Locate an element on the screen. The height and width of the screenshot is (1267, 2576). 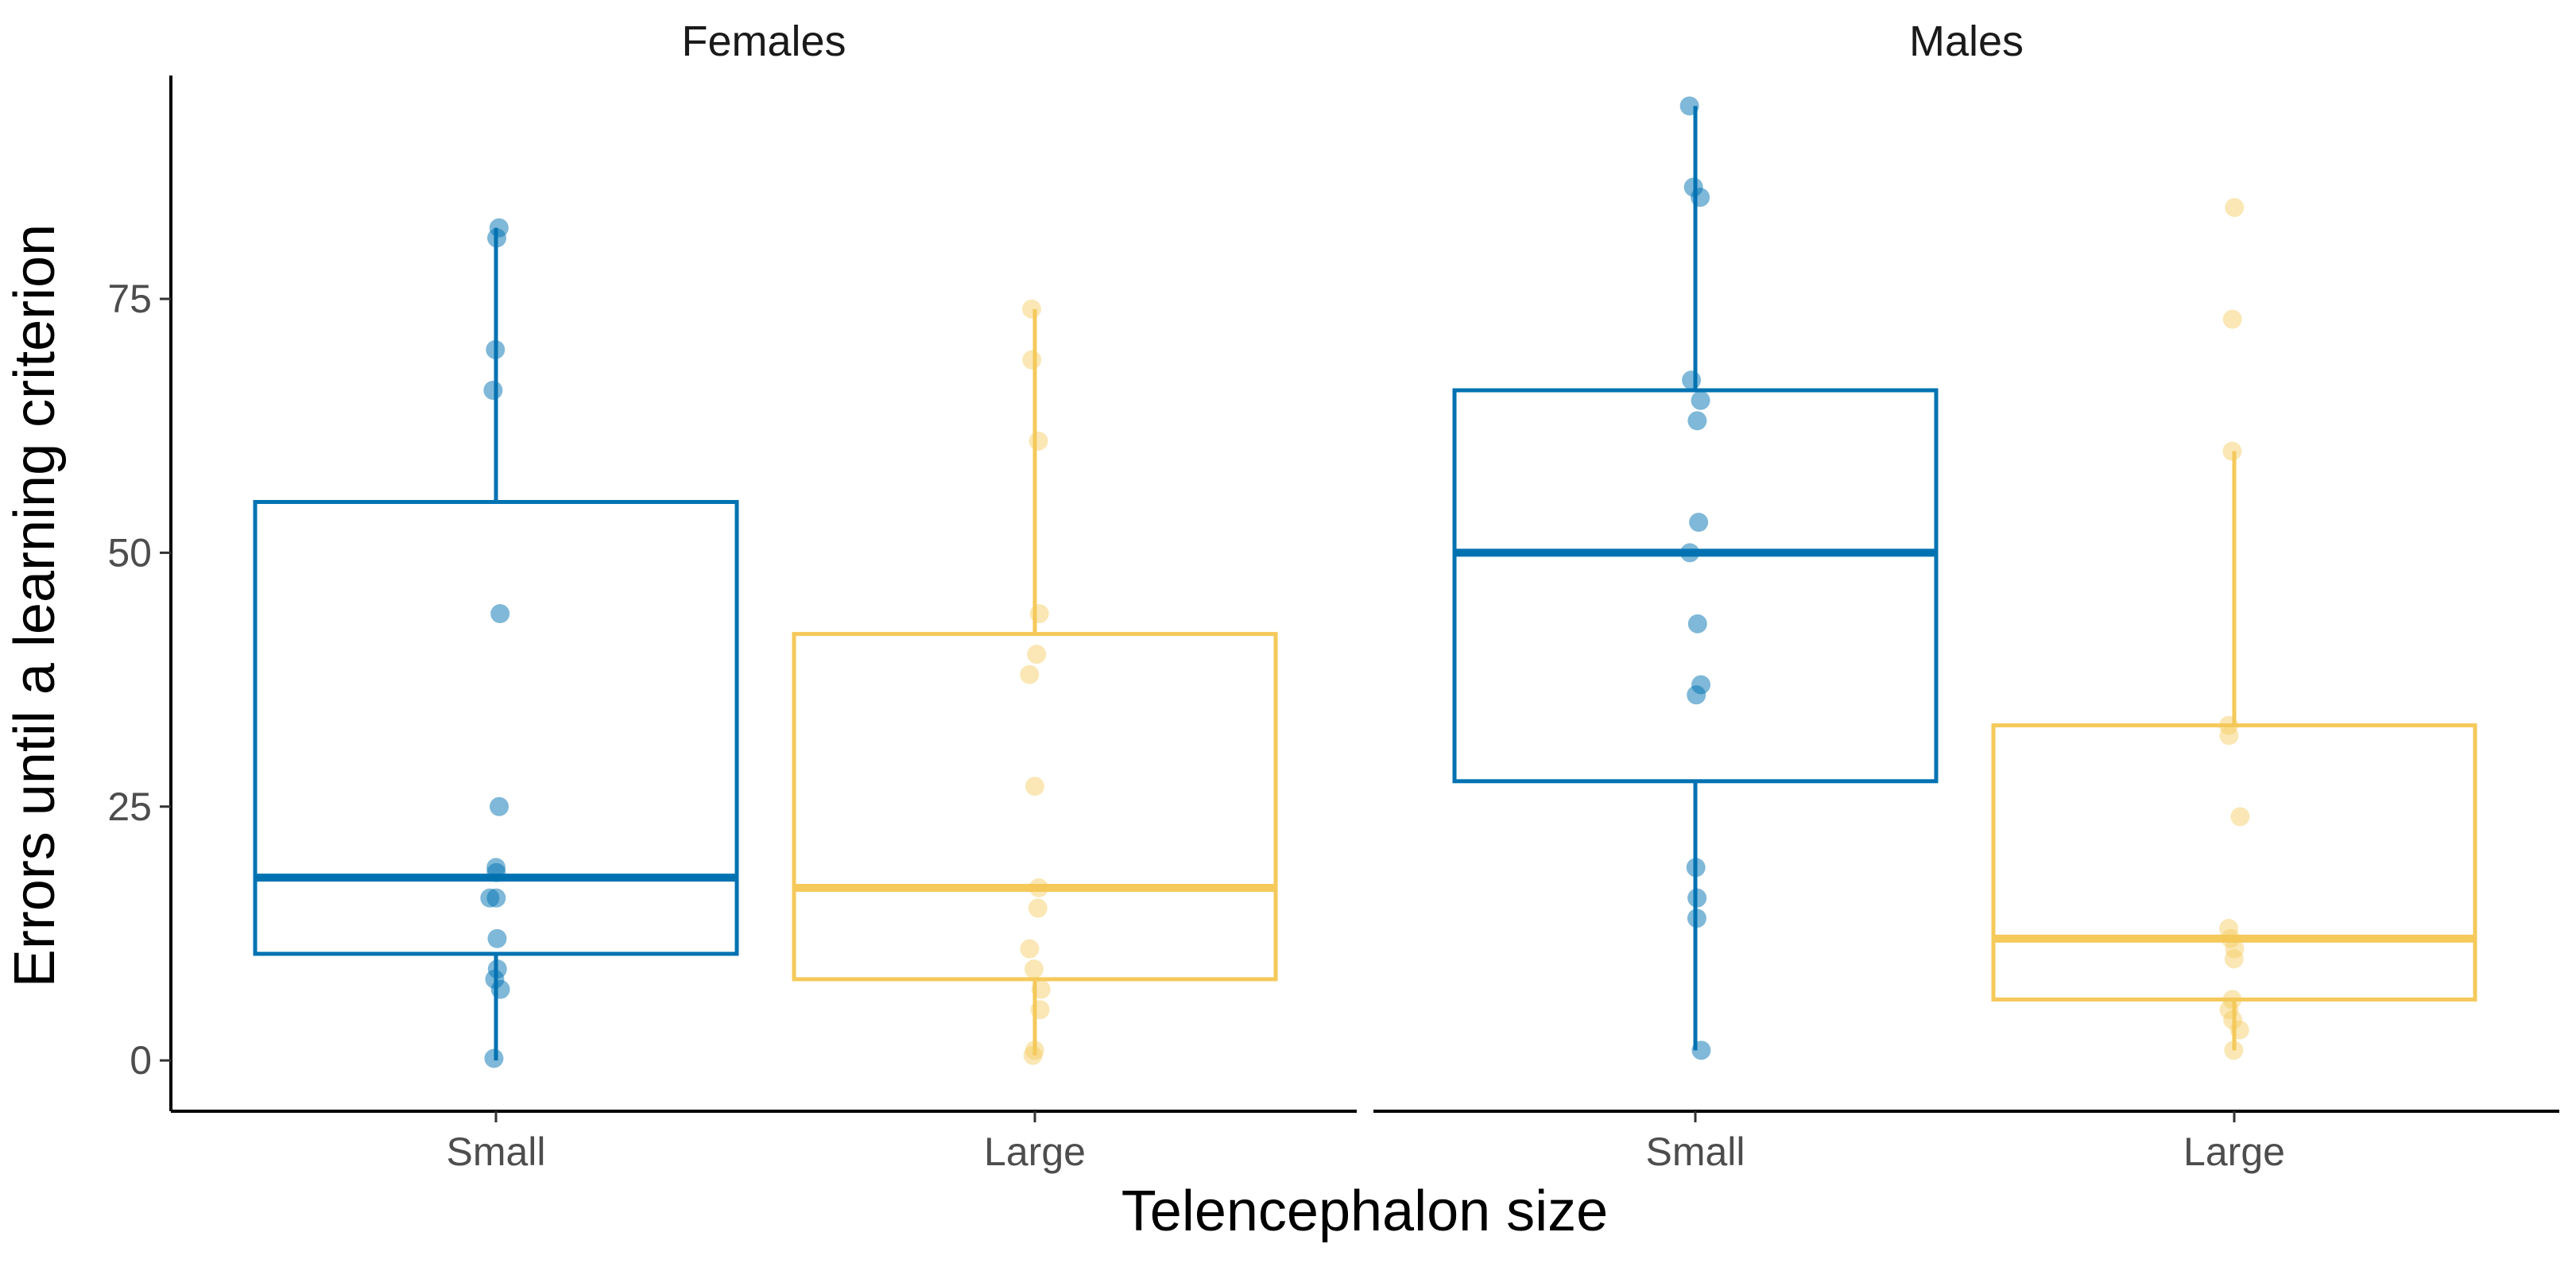
x-tick-label-males-large: Large is located at coordinates (2234, 1151).